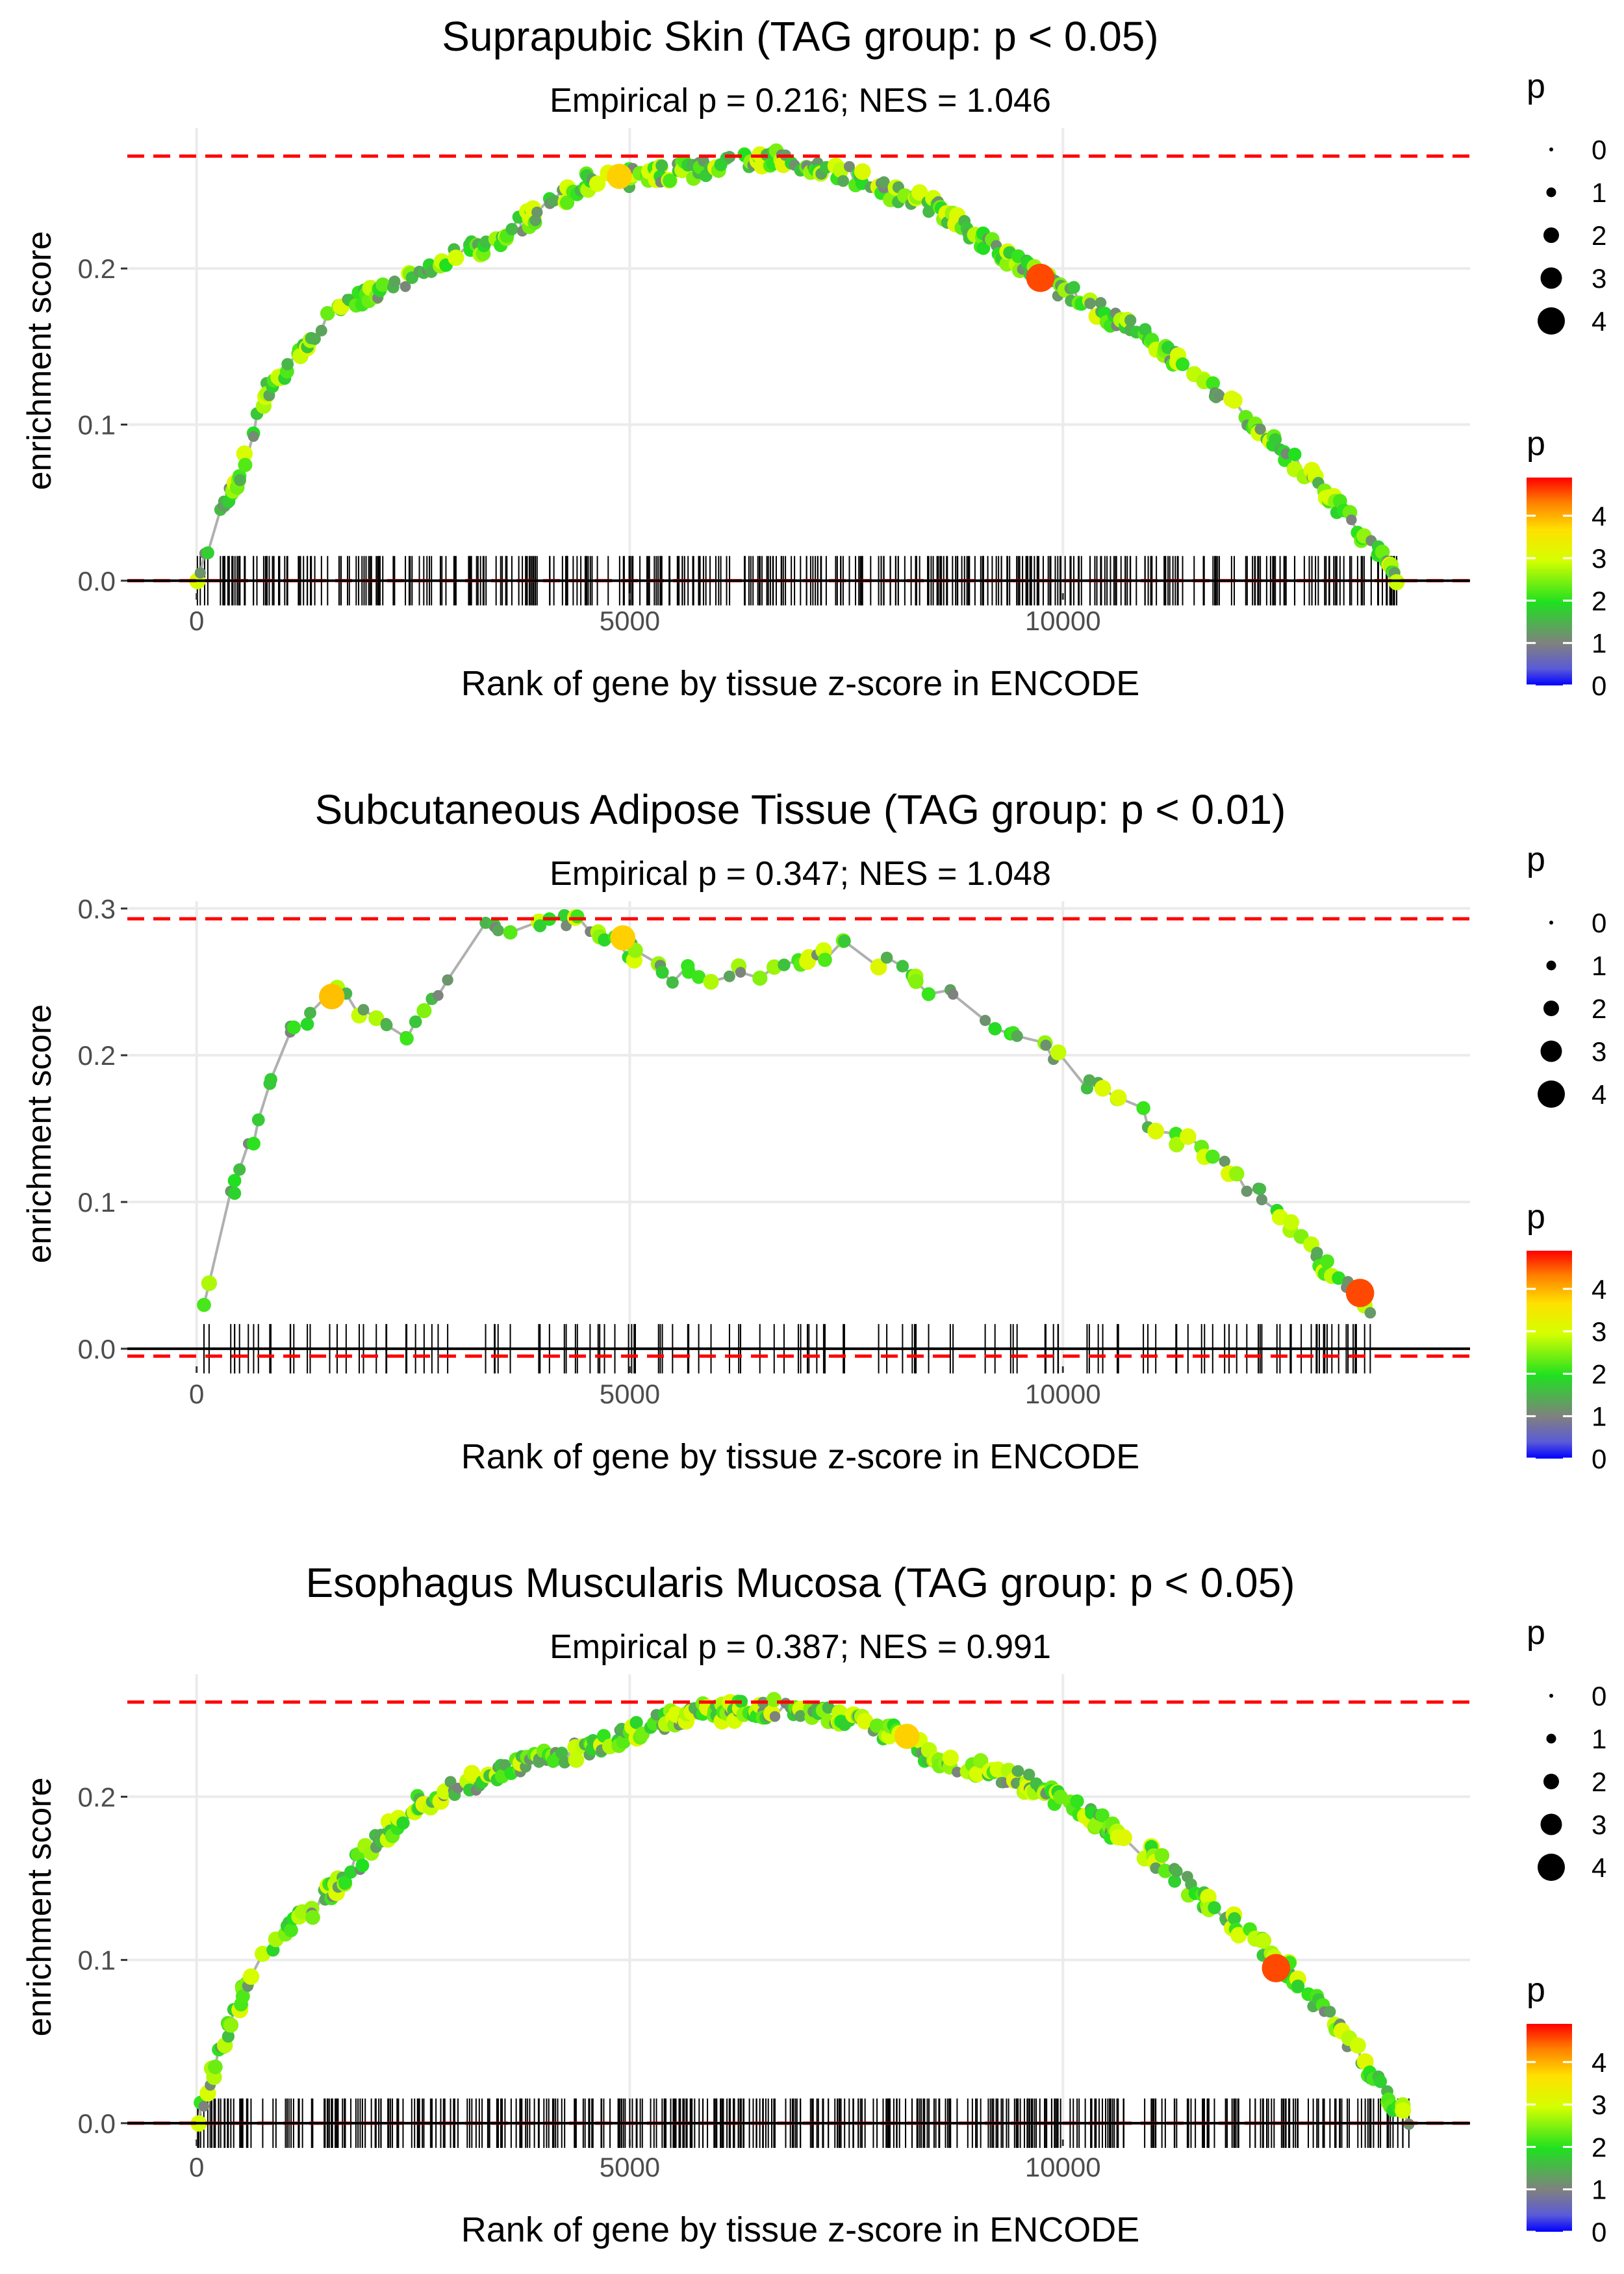 This screenshot has width=1624, height=2274. What do you see at coordinates (97, 2123) in the screenshot?
I see `y-tick-label: 0.0` at bounding box center [97, 2123].